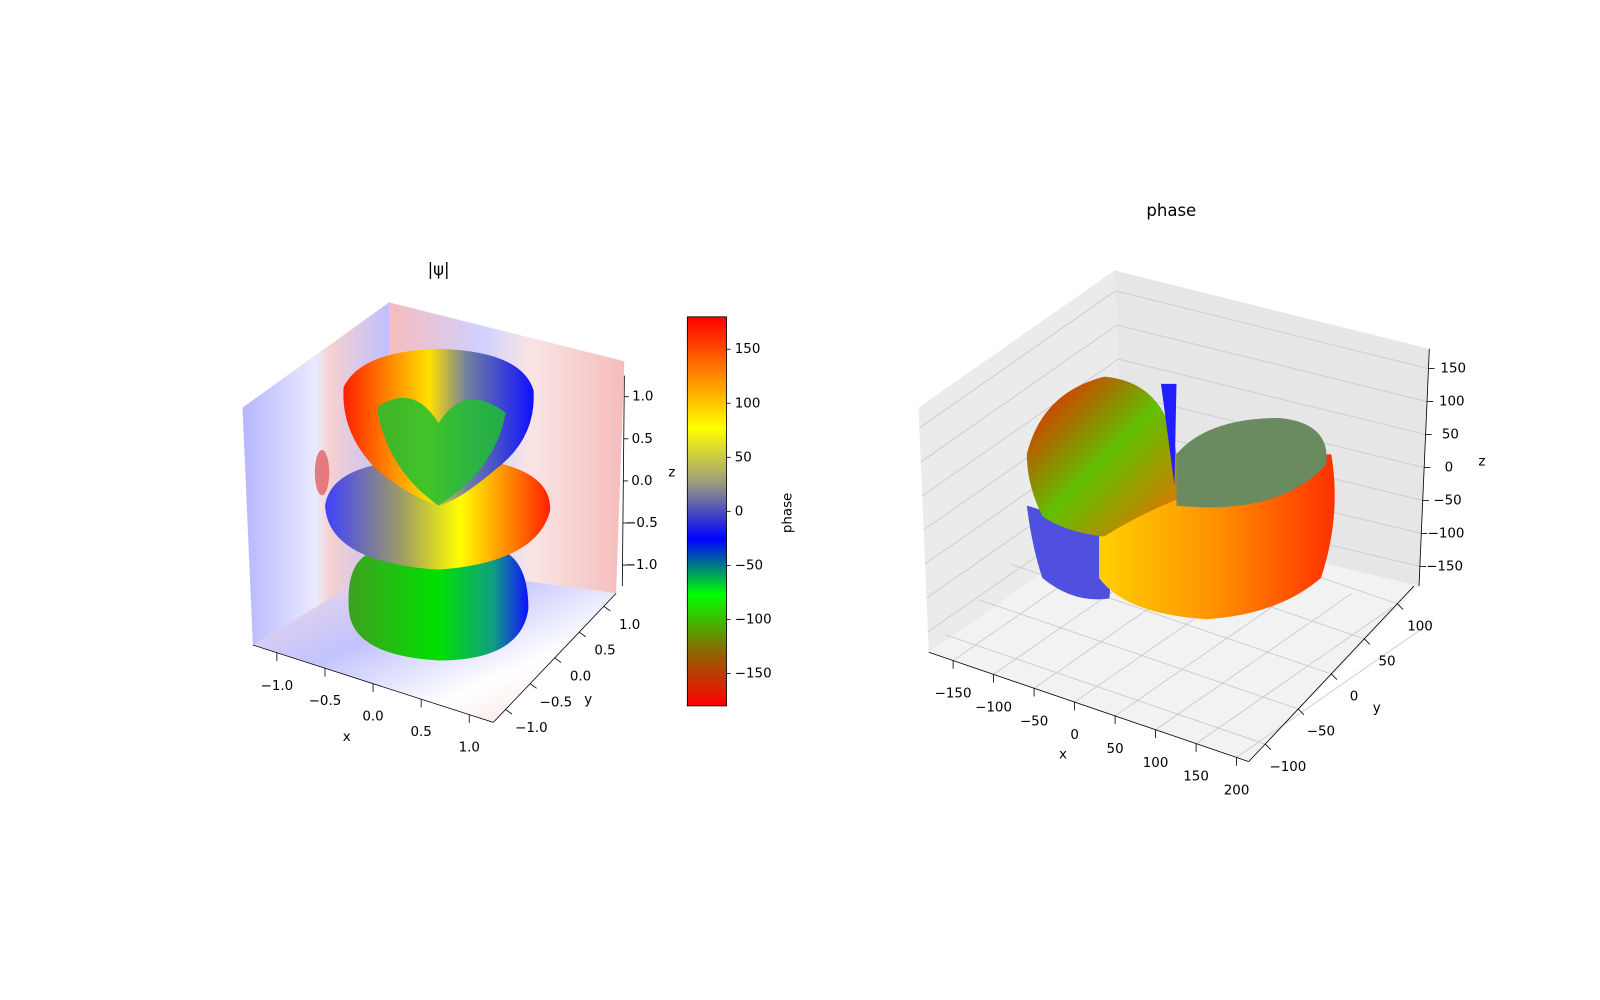  What do you see at coordinates (1447, 500) in the screenshot?
I see `z-tick-label: −50` at bounding box center [1447, 500].